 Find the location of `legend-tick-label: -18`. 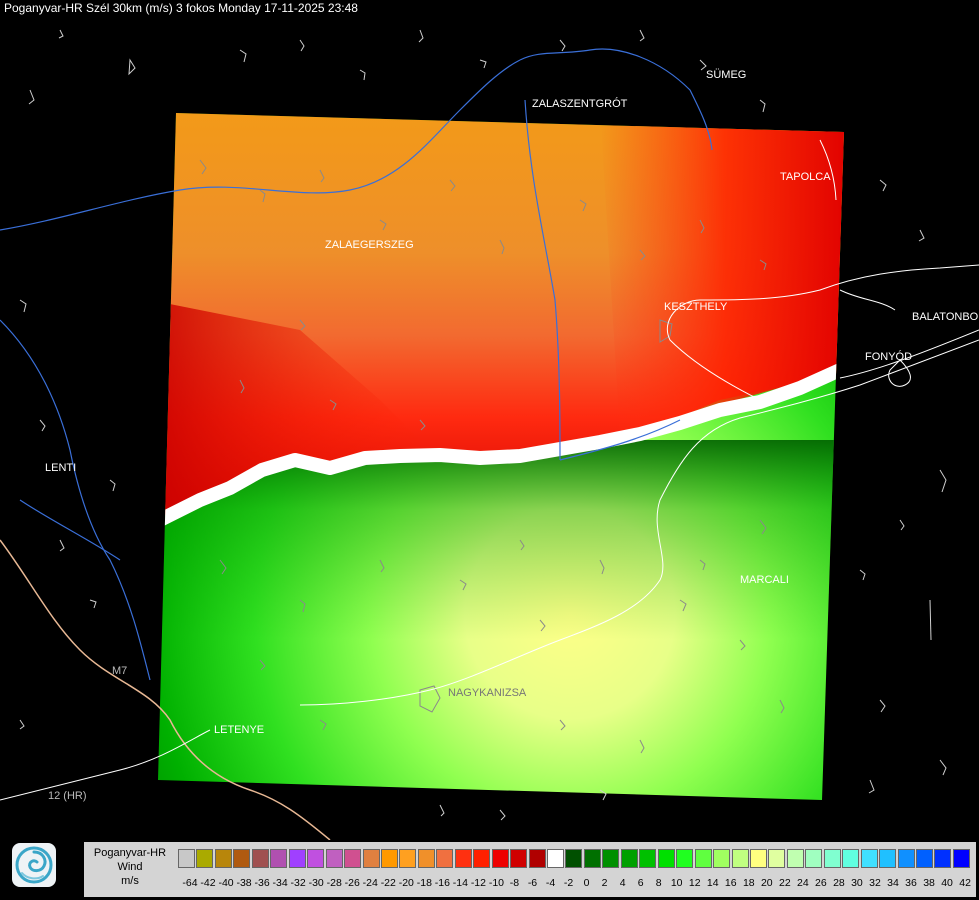

legend-tick-label: -18 is located at coordinates (424, 883).